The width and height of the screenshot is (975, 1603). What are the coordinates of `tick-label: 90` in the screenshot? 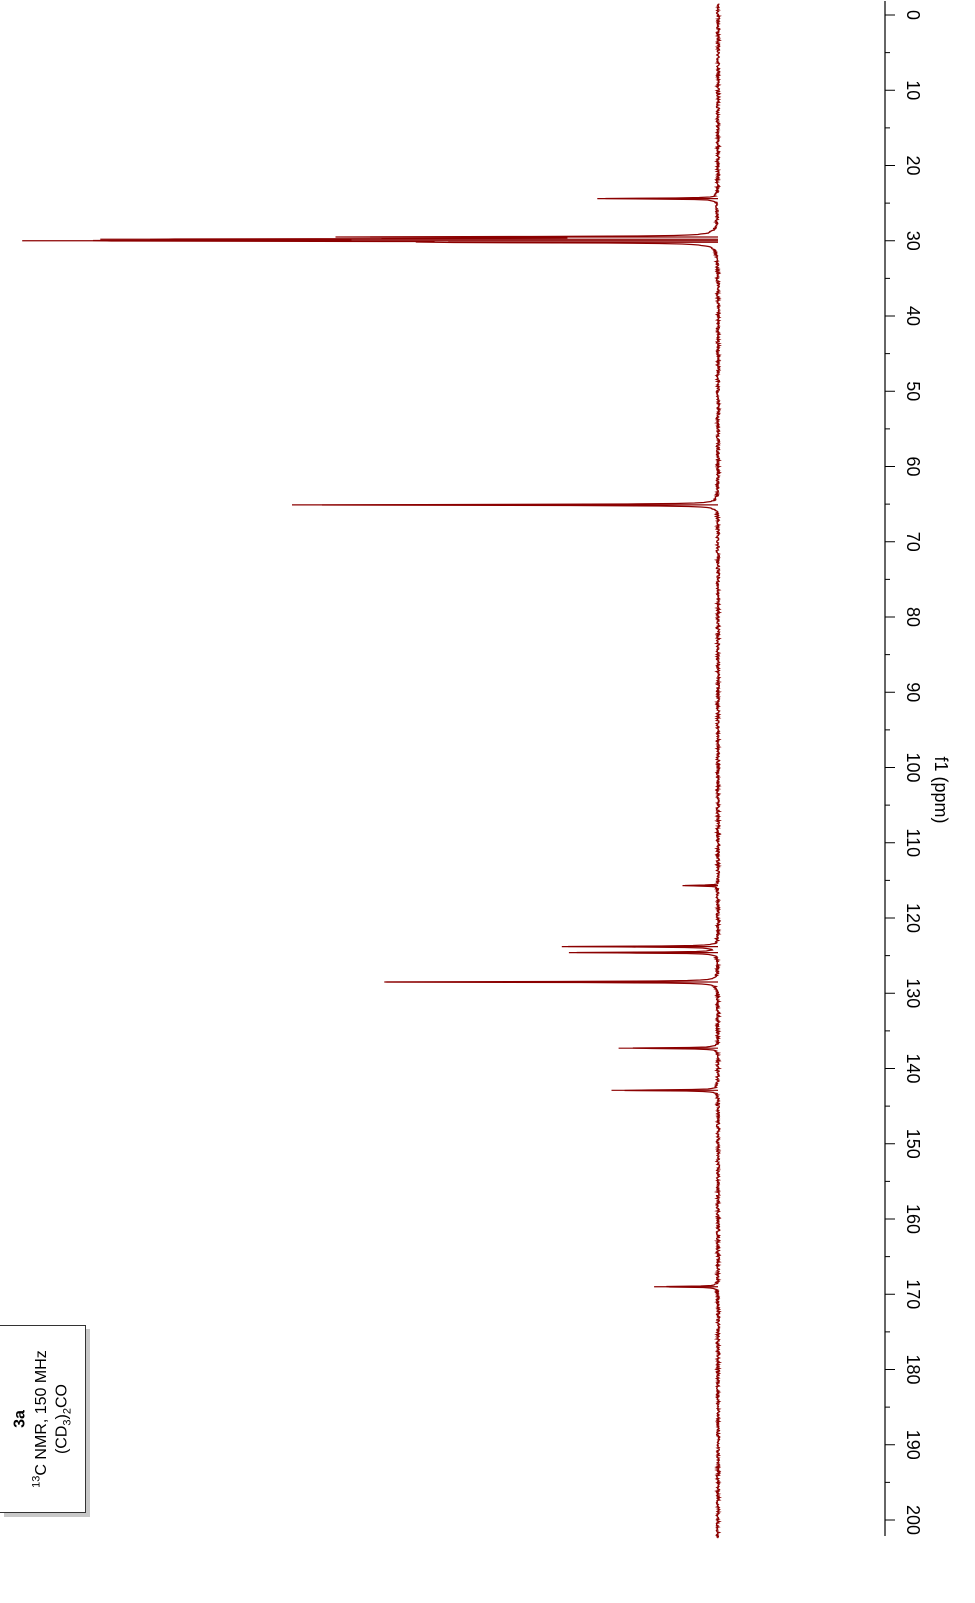 It's located at (913, 692).